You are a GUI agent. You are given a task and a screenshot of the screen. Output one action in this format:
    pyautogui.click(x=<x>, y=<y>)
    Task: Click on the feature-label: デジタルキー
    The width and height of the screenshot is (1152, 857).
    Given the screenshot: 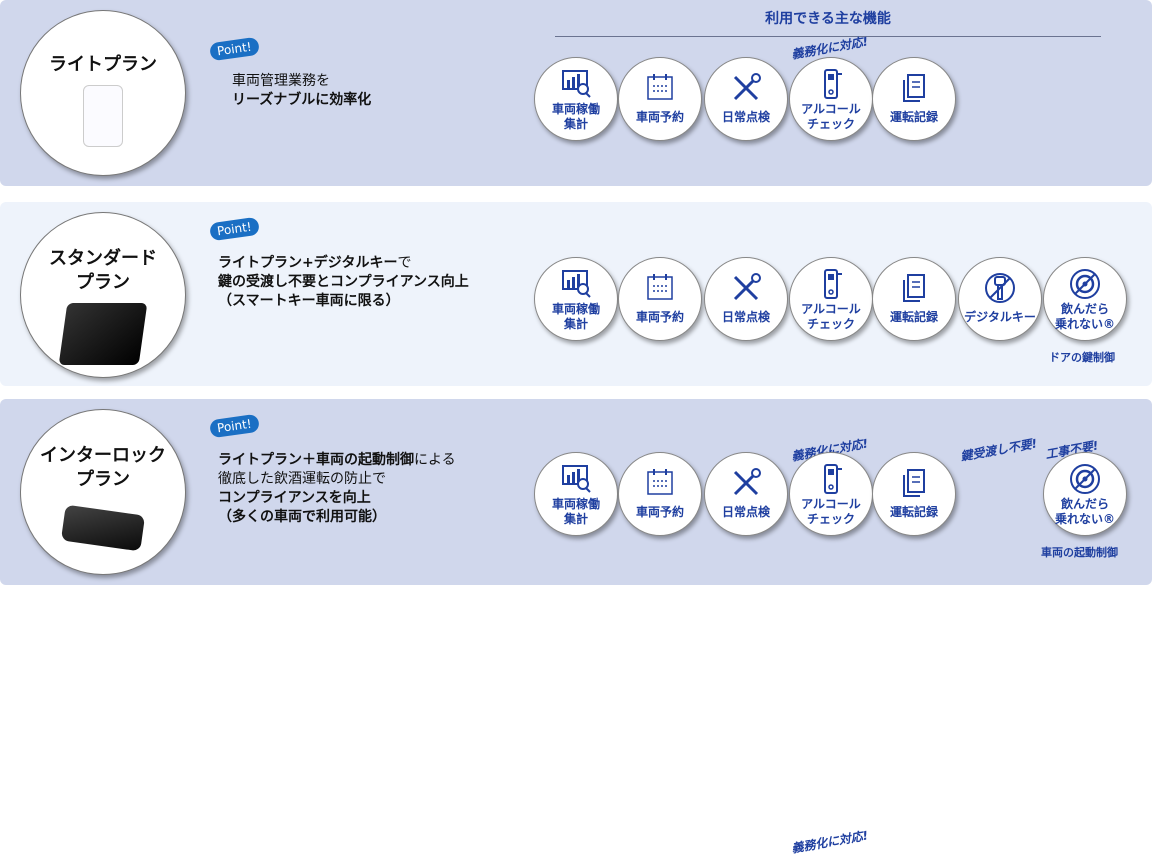 What is the action you would take?
    pyautogui.click(x=1000, y=317)
    